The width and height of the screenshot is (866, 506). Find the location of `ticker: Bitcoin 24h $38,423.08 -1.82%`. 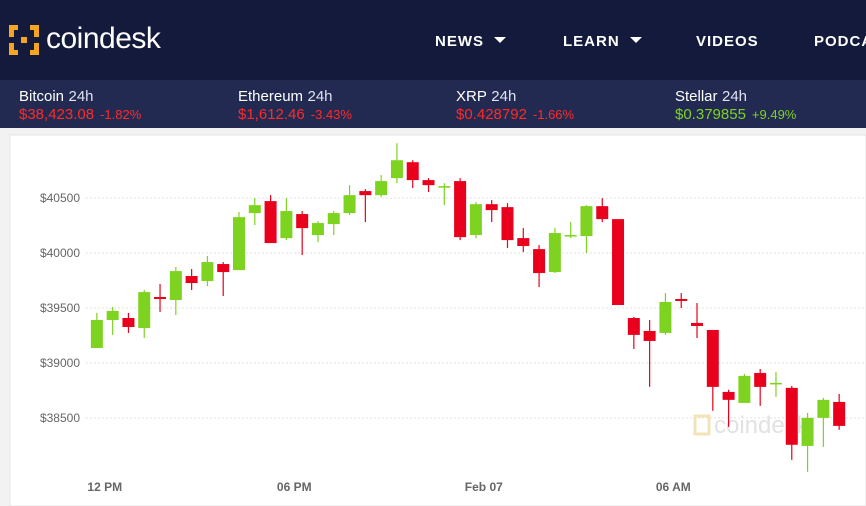

ticker: Bitcoin 24h $38,423.08 -1.82% is located at coordinates (80, 106).